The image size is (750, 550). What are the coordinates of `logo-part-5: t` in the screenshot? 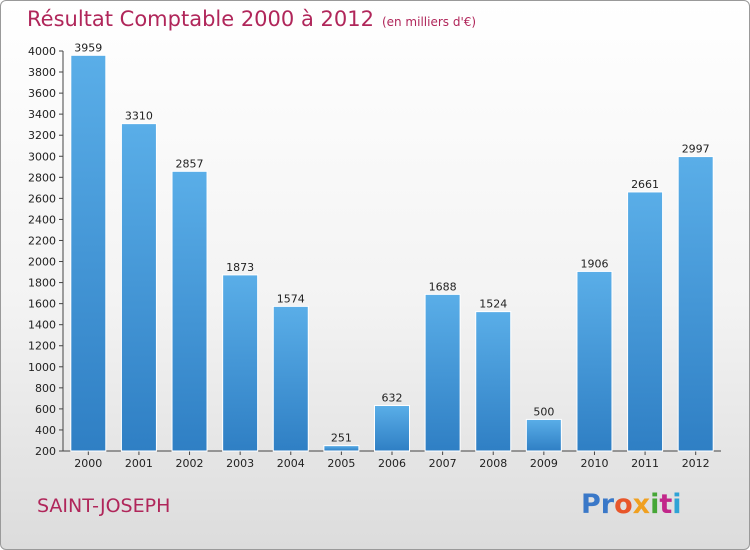 It's located at (666, 504).